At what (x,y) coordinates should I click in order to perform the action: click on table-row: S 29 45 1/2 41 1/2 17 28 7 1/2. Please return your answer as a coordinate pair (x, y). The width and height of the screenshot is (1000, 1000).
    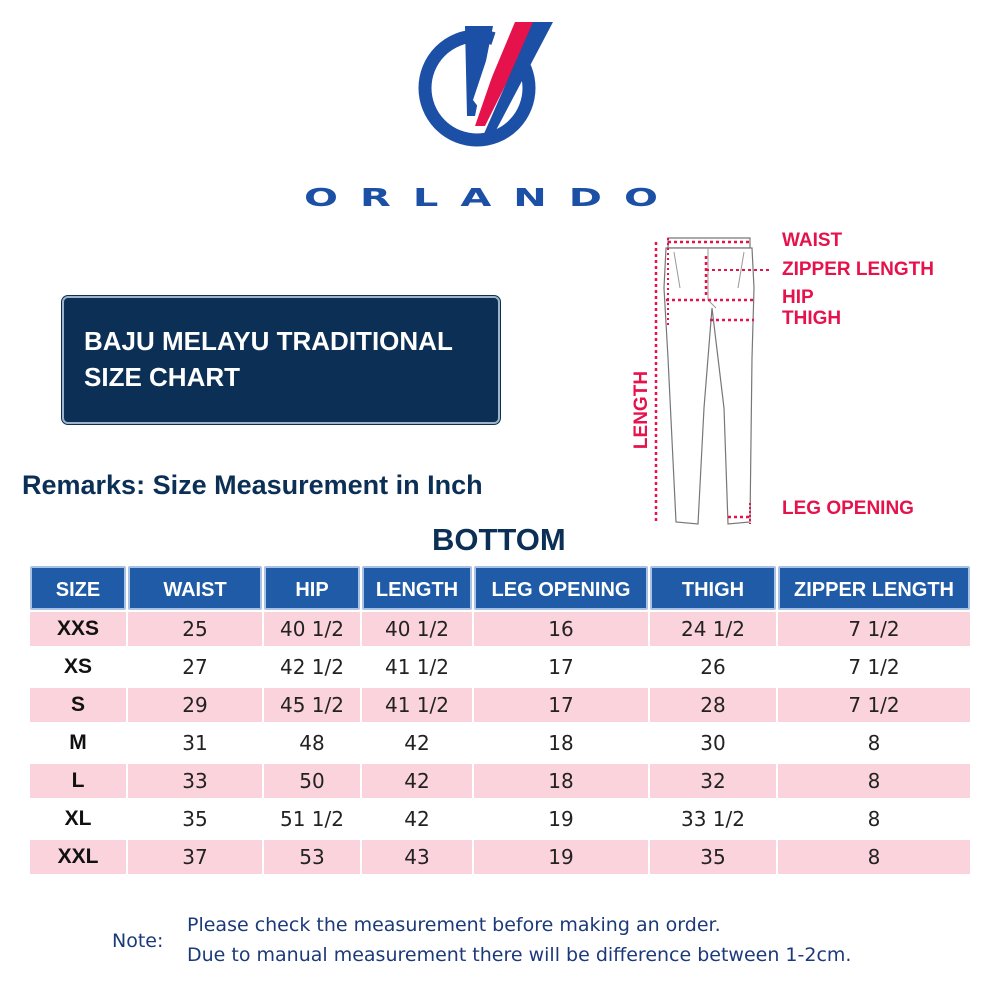
    Looking at the image, I should click on (500, 705).